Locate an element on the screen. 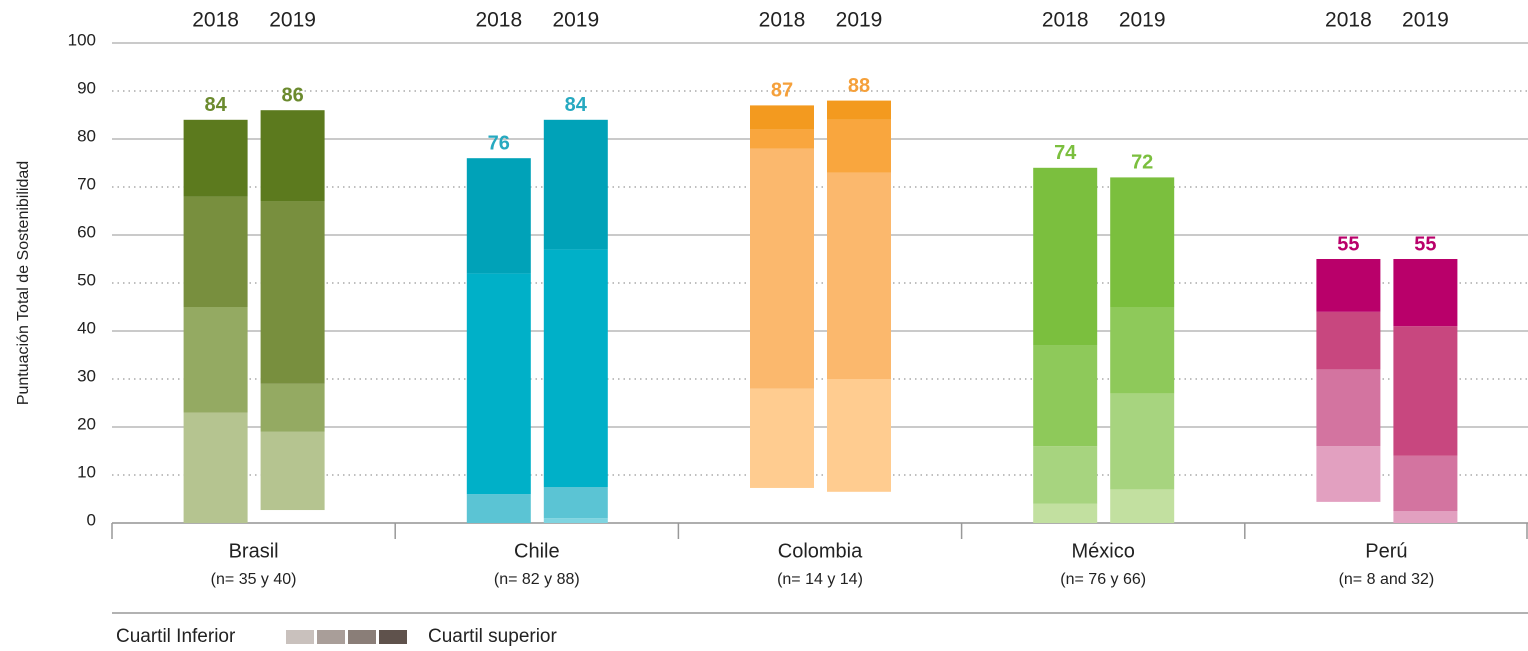 This screenshot has width=1528, height=651. category-note: (n= 82 y 88) is located at coordinates (537, 579).